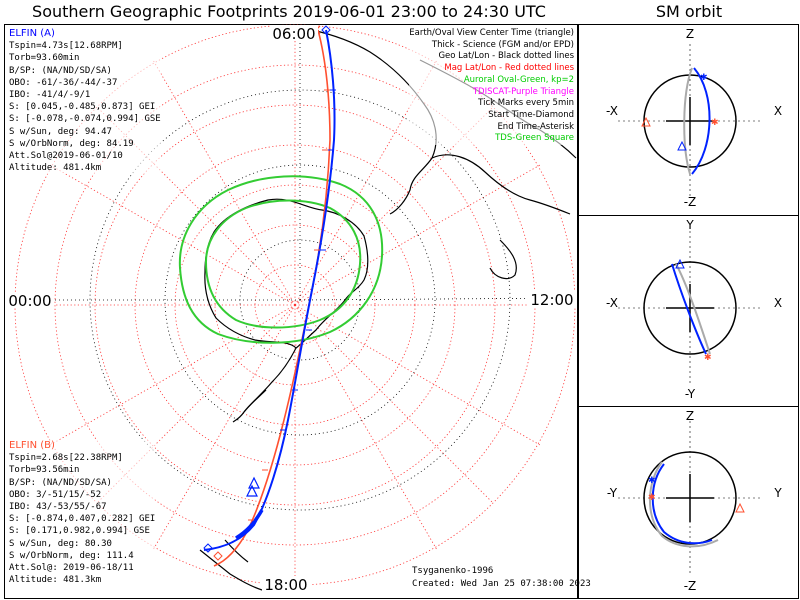 This screenshot has height=600, width=800. What do you see at coordinates (523, 91) in the screenshot?
I see `legend-item: TDISCAT-Purple Triangle` at bounding box center [523, 91].